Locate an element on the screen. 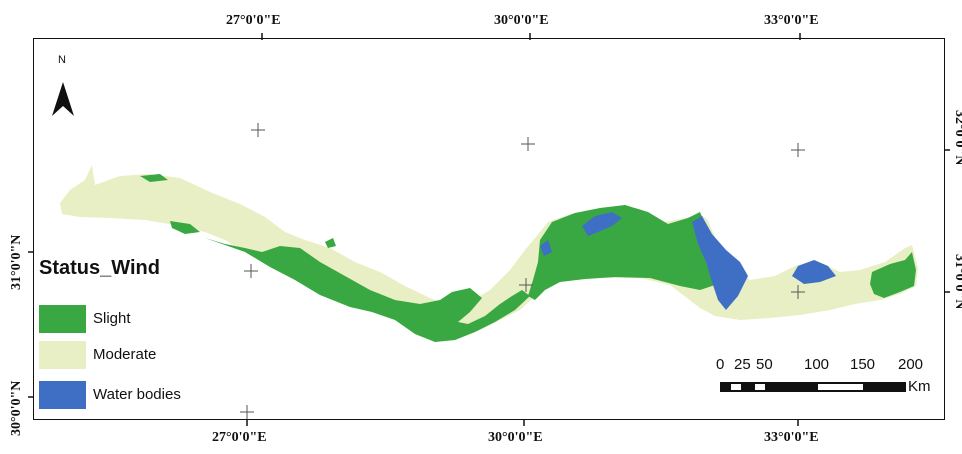  north-arrow-label: N is located at coordinates (62, 60).